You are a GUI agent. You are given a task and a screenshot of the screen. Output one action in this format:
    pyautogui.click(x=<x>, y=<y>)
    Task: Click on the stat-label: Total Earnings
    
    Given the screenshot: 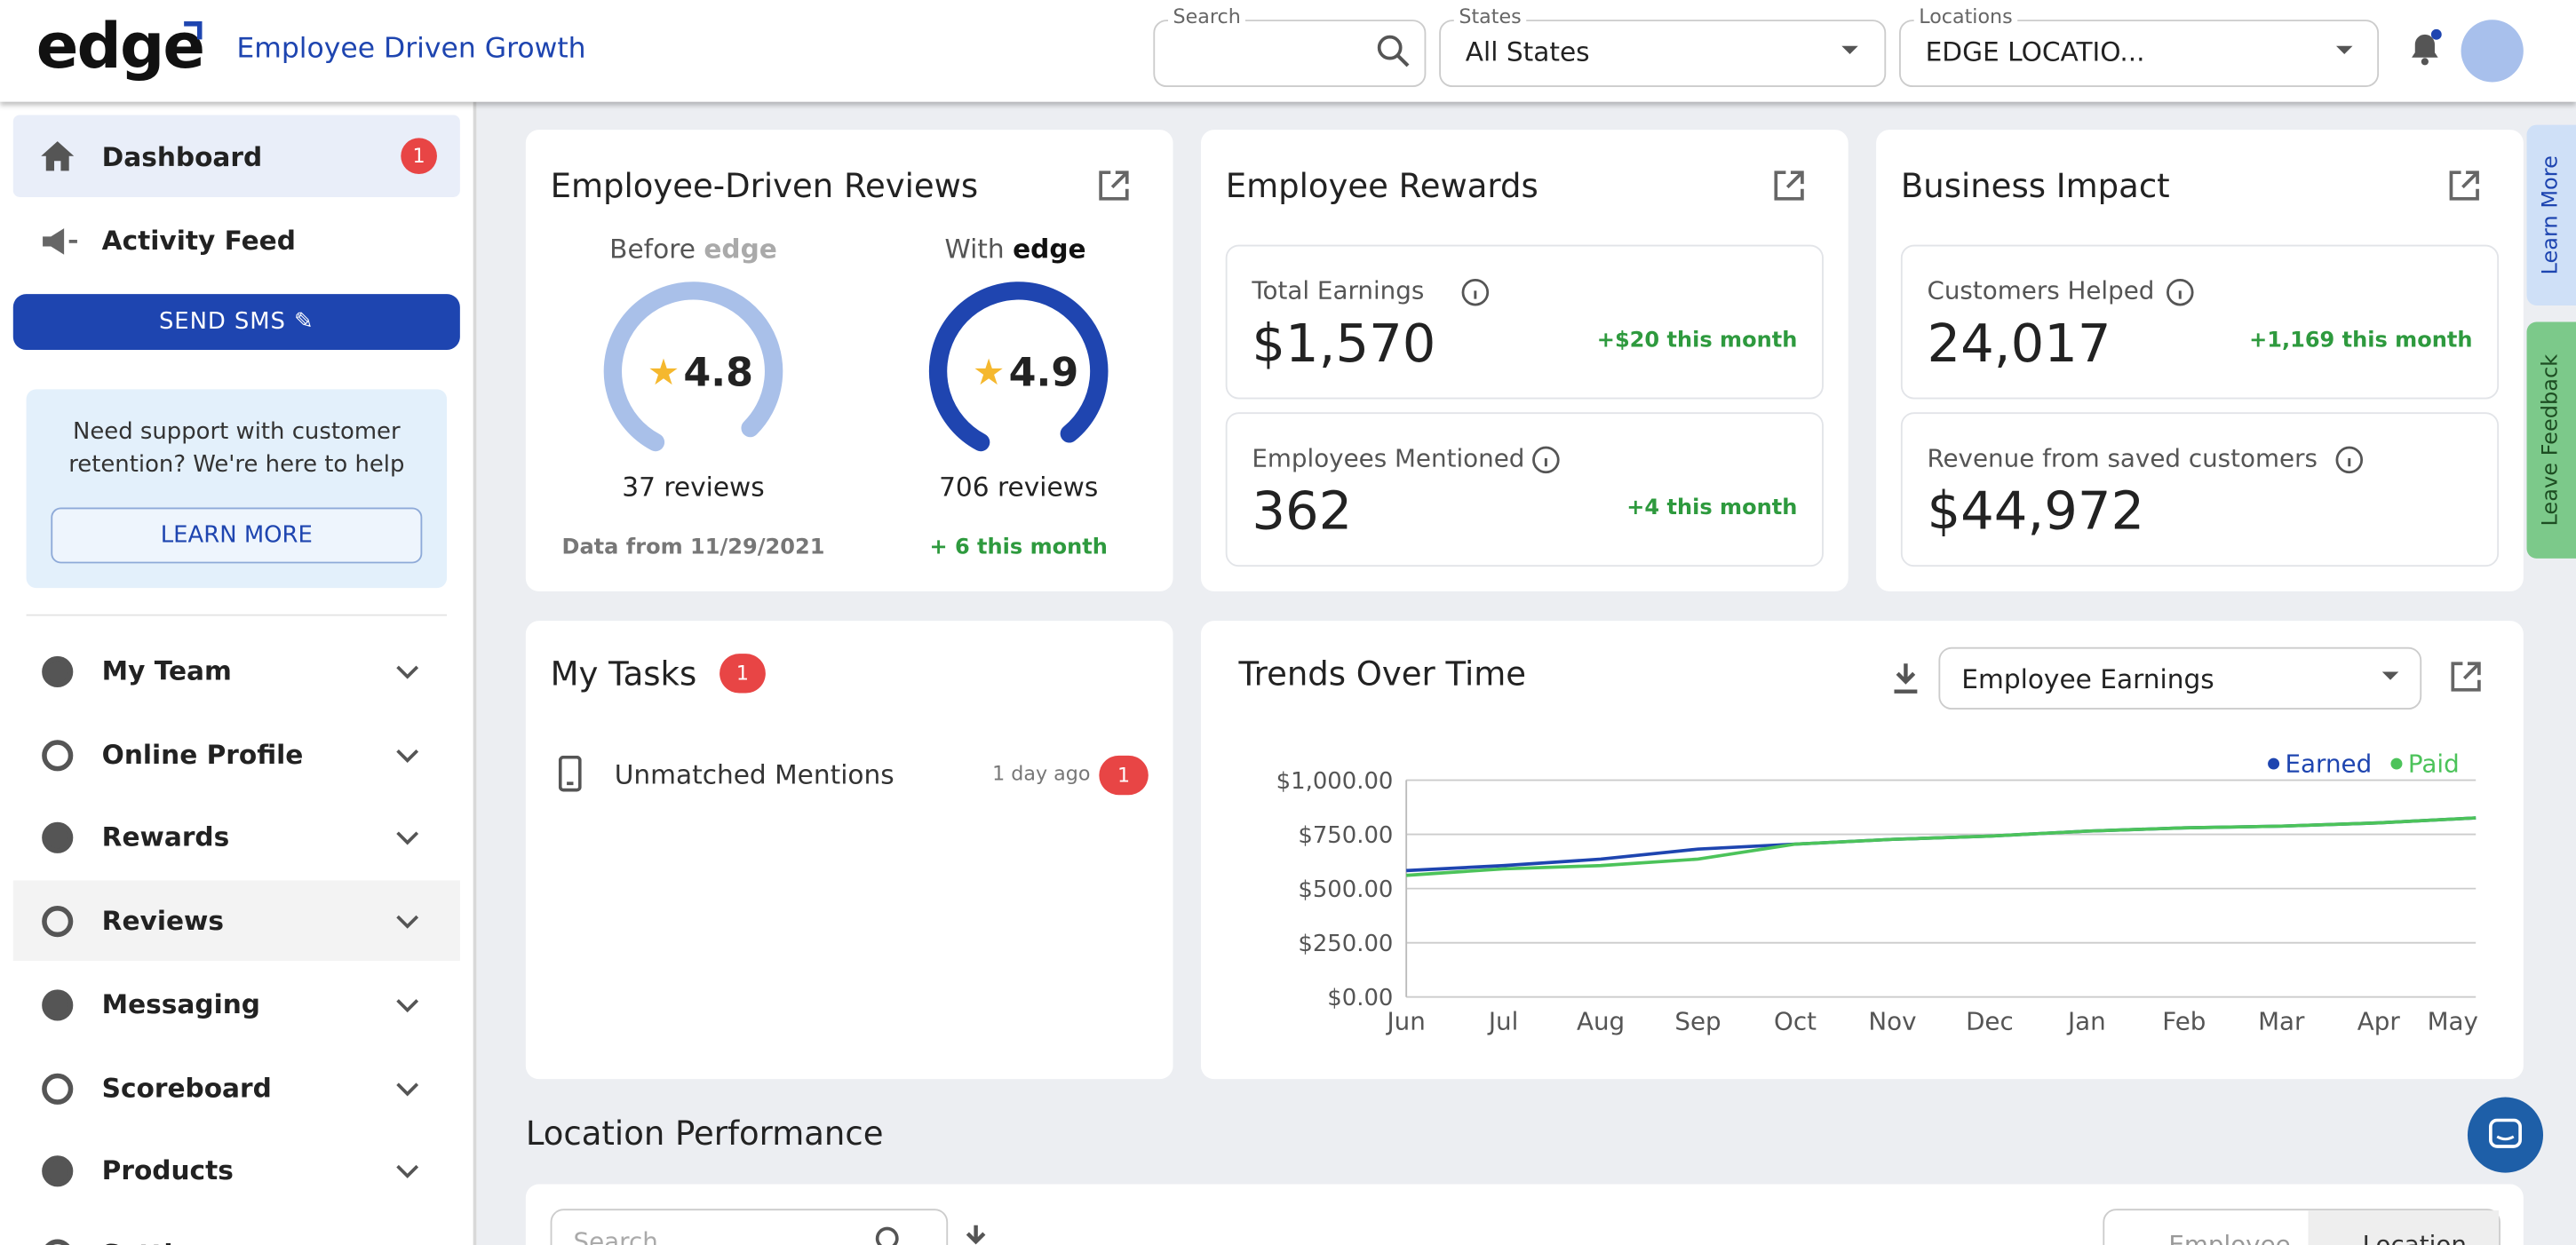 What is the action you would take?
    pyautogui.click(x=1338, y=290)
    